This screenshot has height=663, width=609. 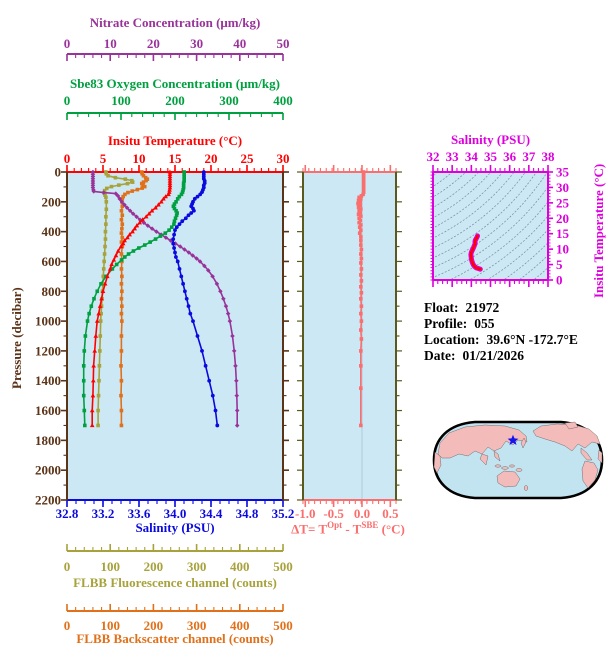 I want to click on ts-temperature-axis-title: Insitu Temperature (°C), so click(x=598, y=231).